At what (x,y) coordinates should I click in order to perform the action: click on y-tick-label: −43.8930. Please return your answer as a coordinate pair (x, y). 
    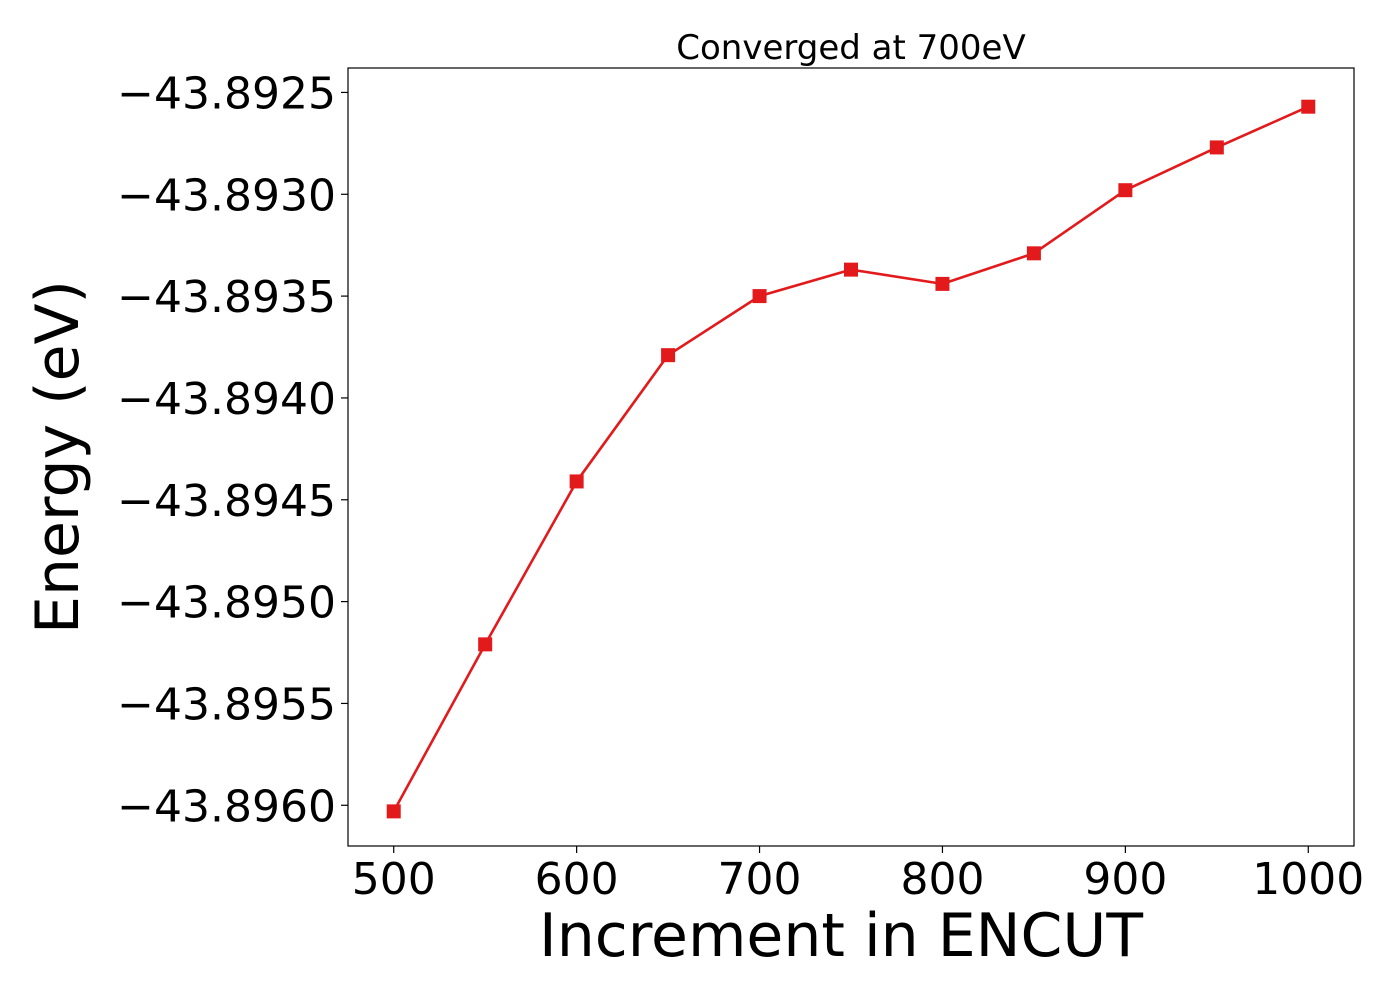
    Looking at the image, I should click on (226, 195).